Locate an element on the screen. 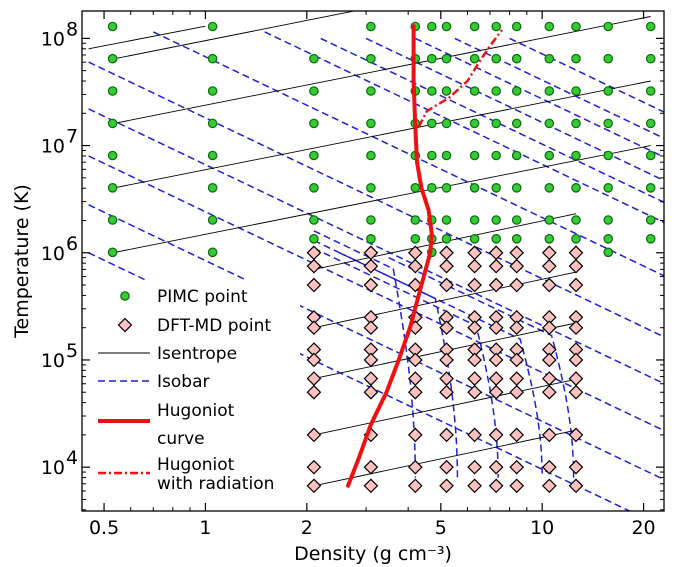 The height and width of the screenshot is (567, 681). x-tick-label: 0.5 is located at coordinates (104, 528).